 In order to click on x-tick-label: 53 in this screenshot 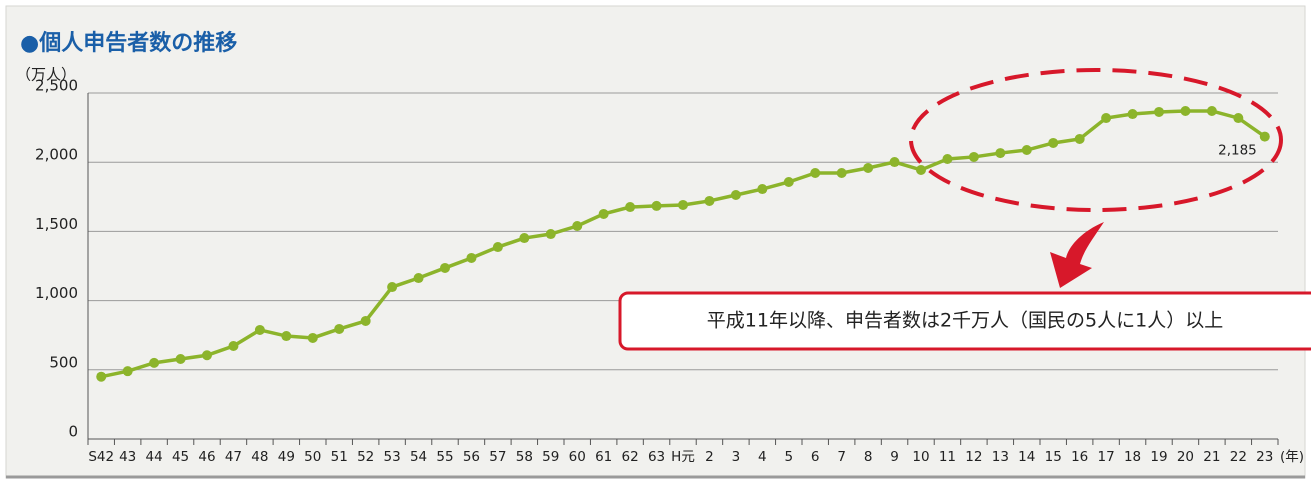, I will do `click(392, 457)`.